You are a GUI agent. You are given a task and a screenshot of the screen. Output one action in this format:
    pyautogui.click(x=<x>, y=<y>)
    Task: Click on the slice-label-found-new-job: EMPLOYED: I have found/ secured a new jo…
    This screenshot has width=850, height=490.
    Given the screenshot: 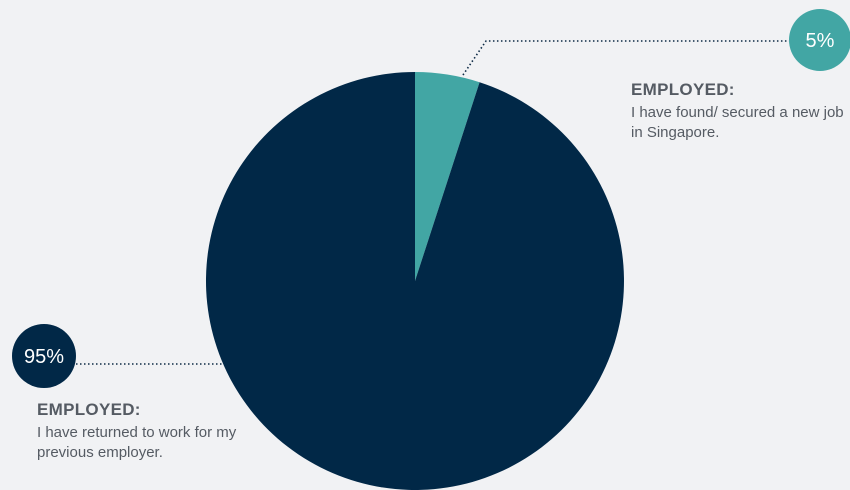 What is the action you would take?
    pyautogui.click(x=740, y=111)
    